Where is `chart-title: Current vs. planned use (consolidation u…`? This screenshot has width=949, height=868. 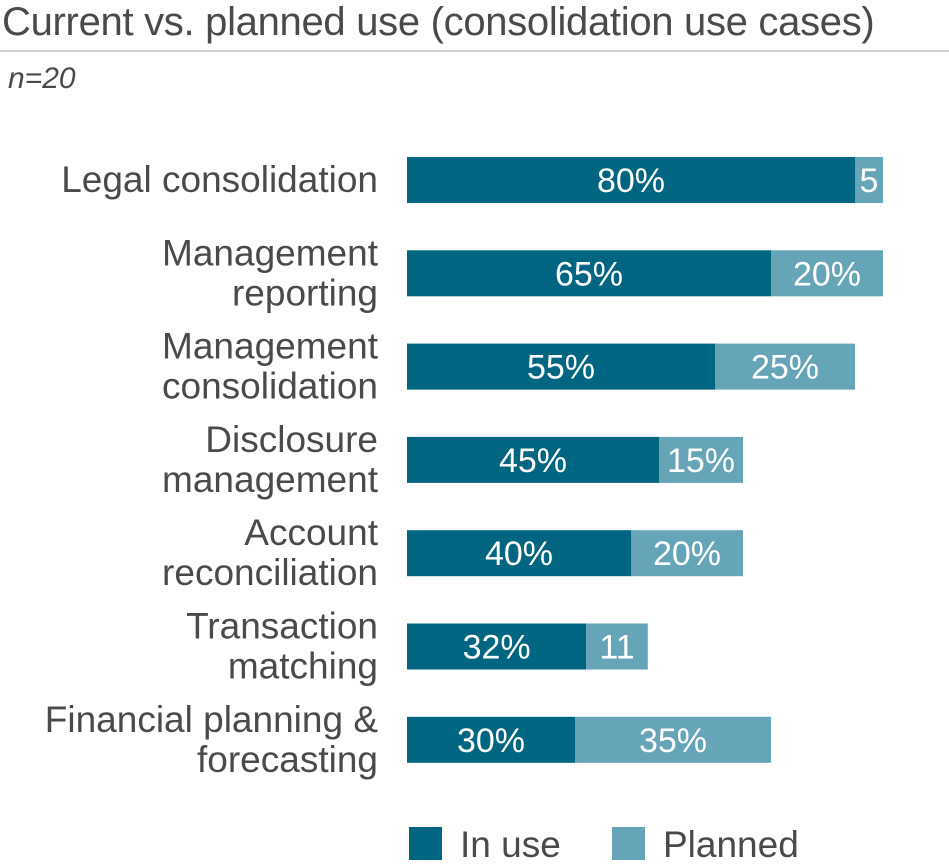
chart-title: Current vs. planned use (consolidation u… is located at coordinates (438, 22).